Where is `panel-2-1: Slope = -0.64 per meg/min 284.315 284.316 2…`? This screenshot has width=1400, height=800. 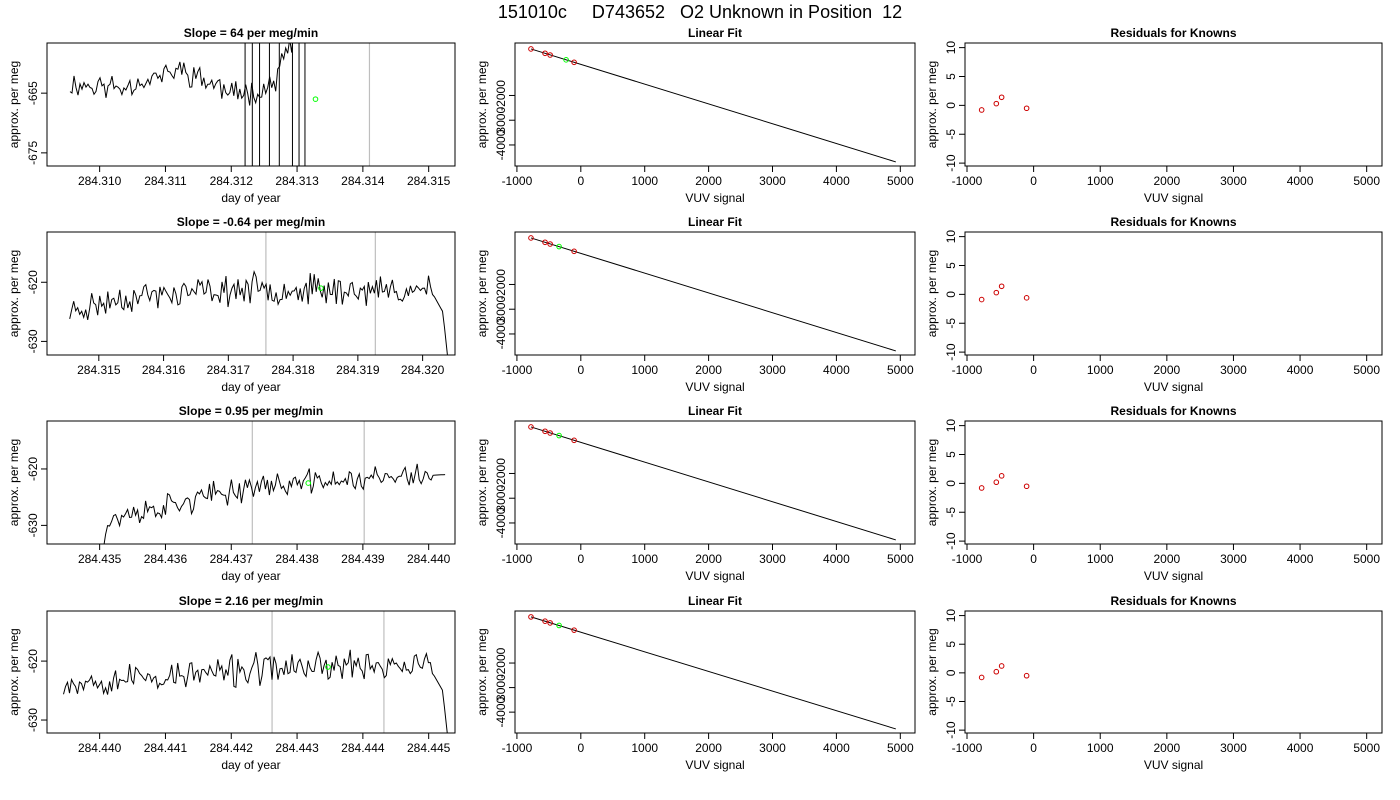 panel-2-1: Slope = -0.64 per meg/min 284.315 284.316 2… is located at coordinates (231, 304).